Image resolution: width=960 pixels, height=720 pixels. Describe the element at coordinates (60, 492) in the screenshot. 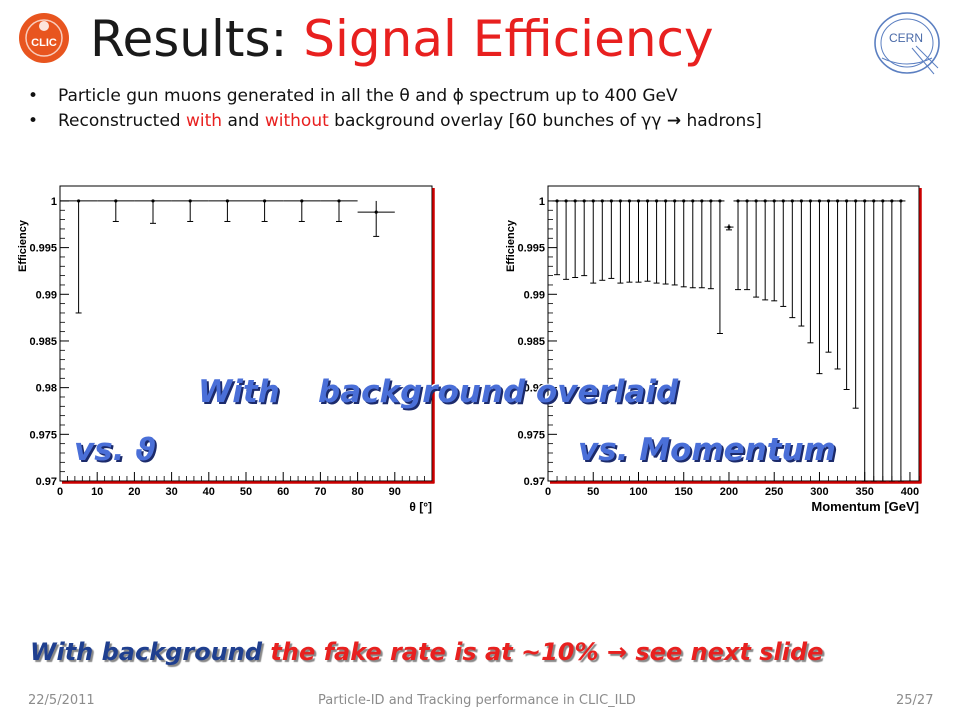

I see `x-tick-label: 0` at that location.